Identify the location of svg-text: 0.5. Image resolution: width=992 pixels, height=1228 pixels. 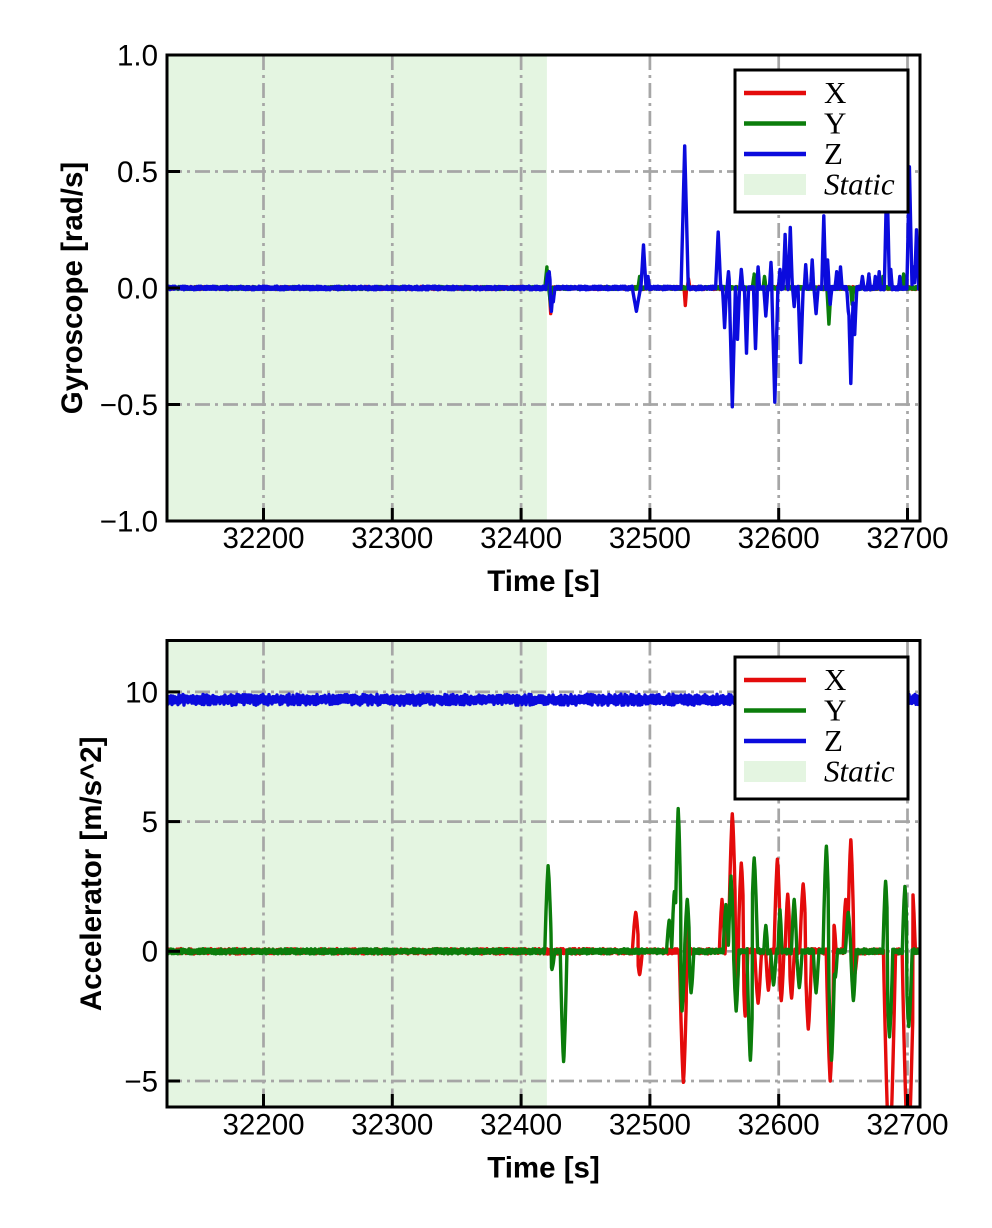
(137, 172).